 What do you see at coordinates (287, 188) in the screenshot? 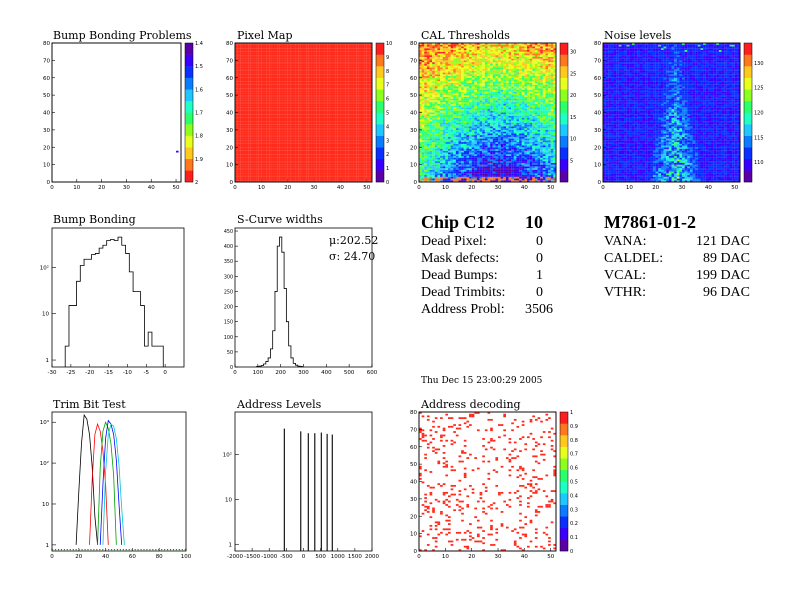
I see `x-tick-label: 20` at bounding box center [287, 188].